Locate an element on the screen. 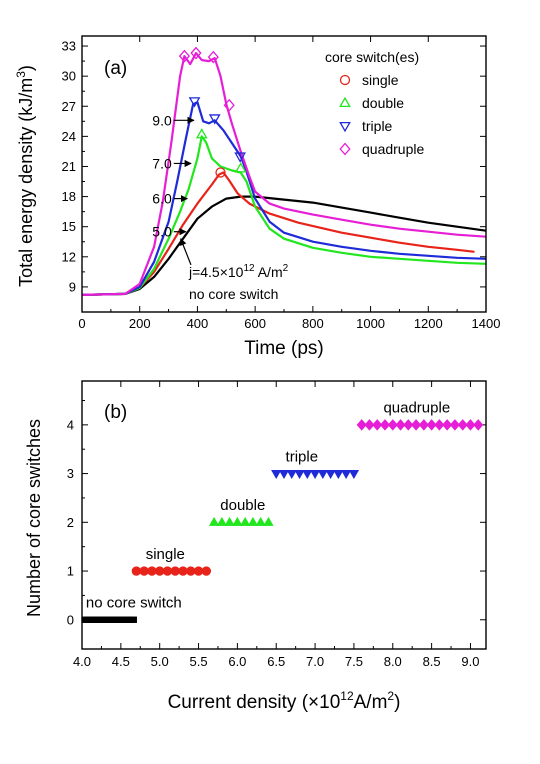 Image resolution: width=540 pixels, height=764 pixels. panel-a-legend-marker-double is located at coordinates (345, 102).